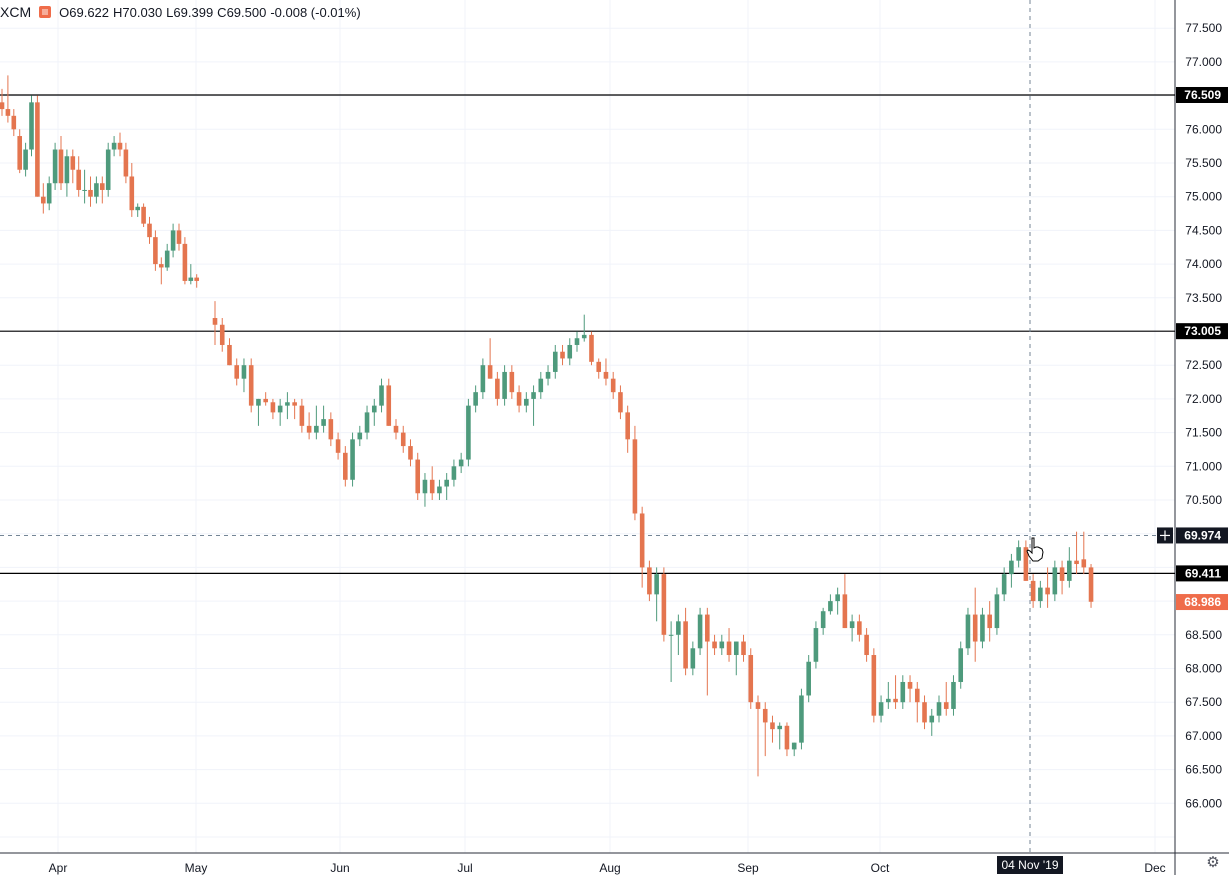  I want to click on plus-icon, so click(1165, 535).